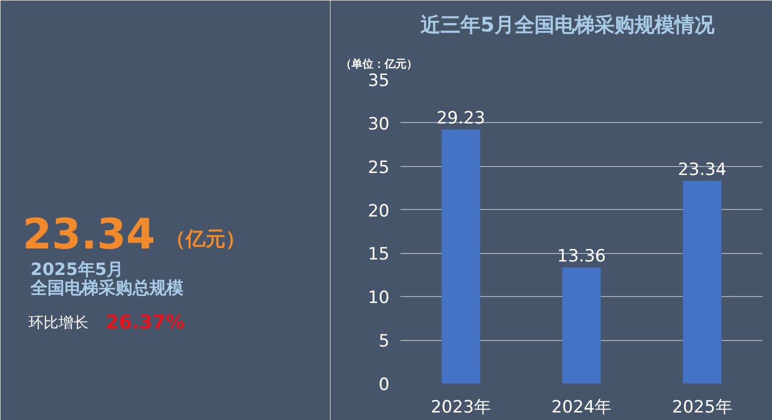 Image resolution: width=772 pixels, height=420 pixels. I want to click on y-tick-label: 30, so click(379, 124).